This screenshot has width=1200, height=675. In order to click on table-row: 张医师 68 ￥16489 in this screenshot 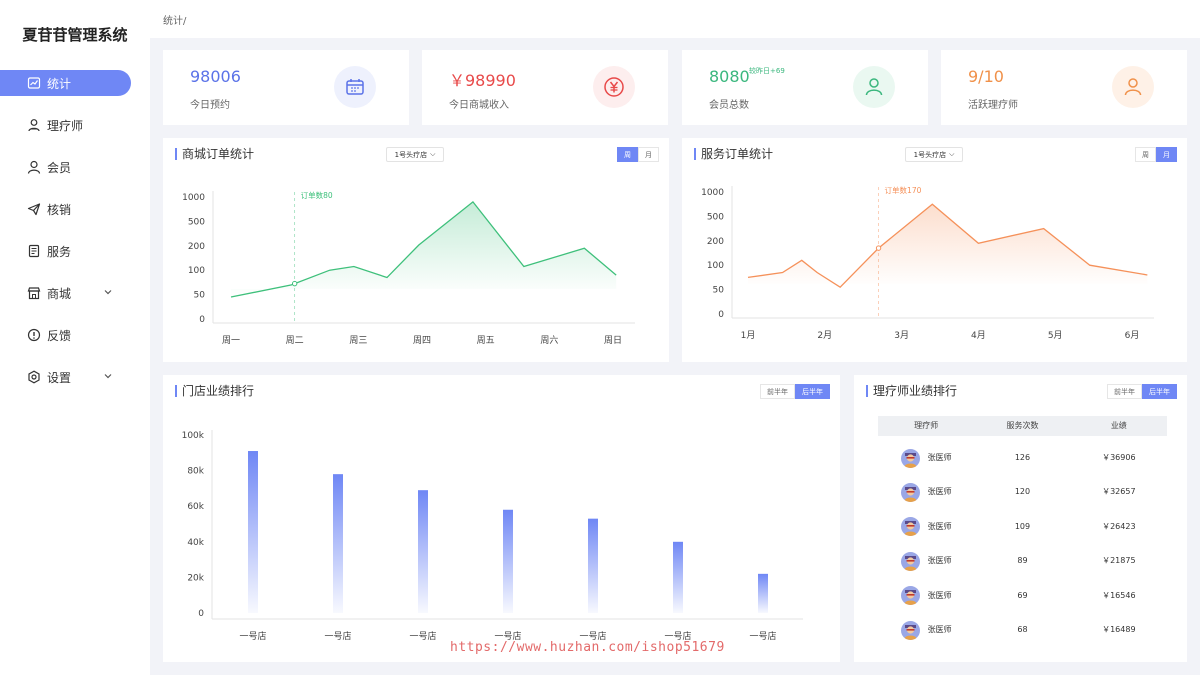, I will do `click(1022, 630)`.